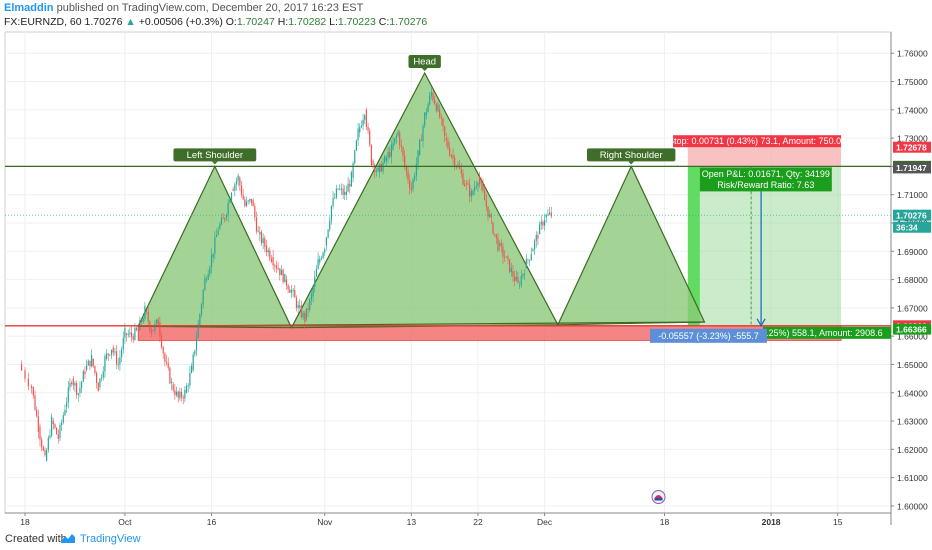 The height and width of the screenshot is (550, 932). Describe the element at coordinates (255, 22) in the screenshot. I see `open-value: 1.70247` at that location.